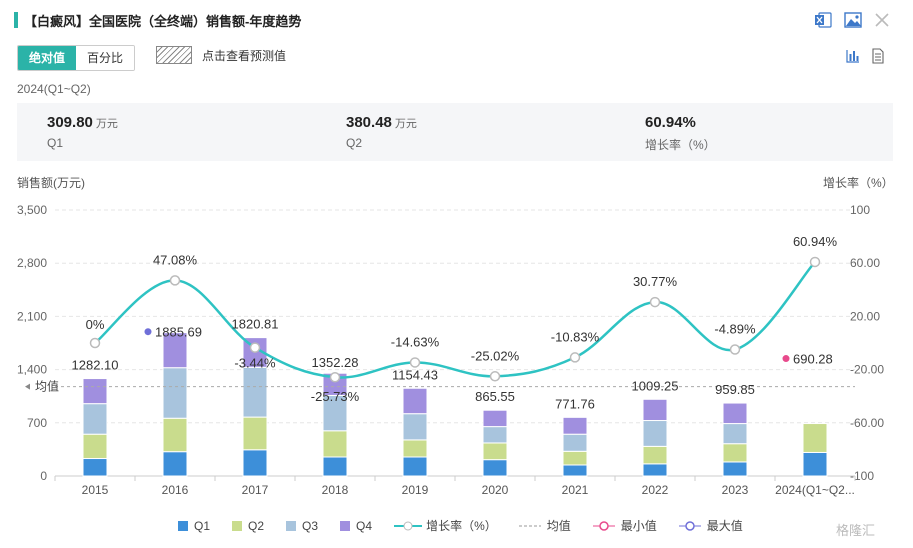 Image resolution: width=913 pixels, height=548 pixels. I want to click on y-left-tick-label: 2,100, so click(32, 316).